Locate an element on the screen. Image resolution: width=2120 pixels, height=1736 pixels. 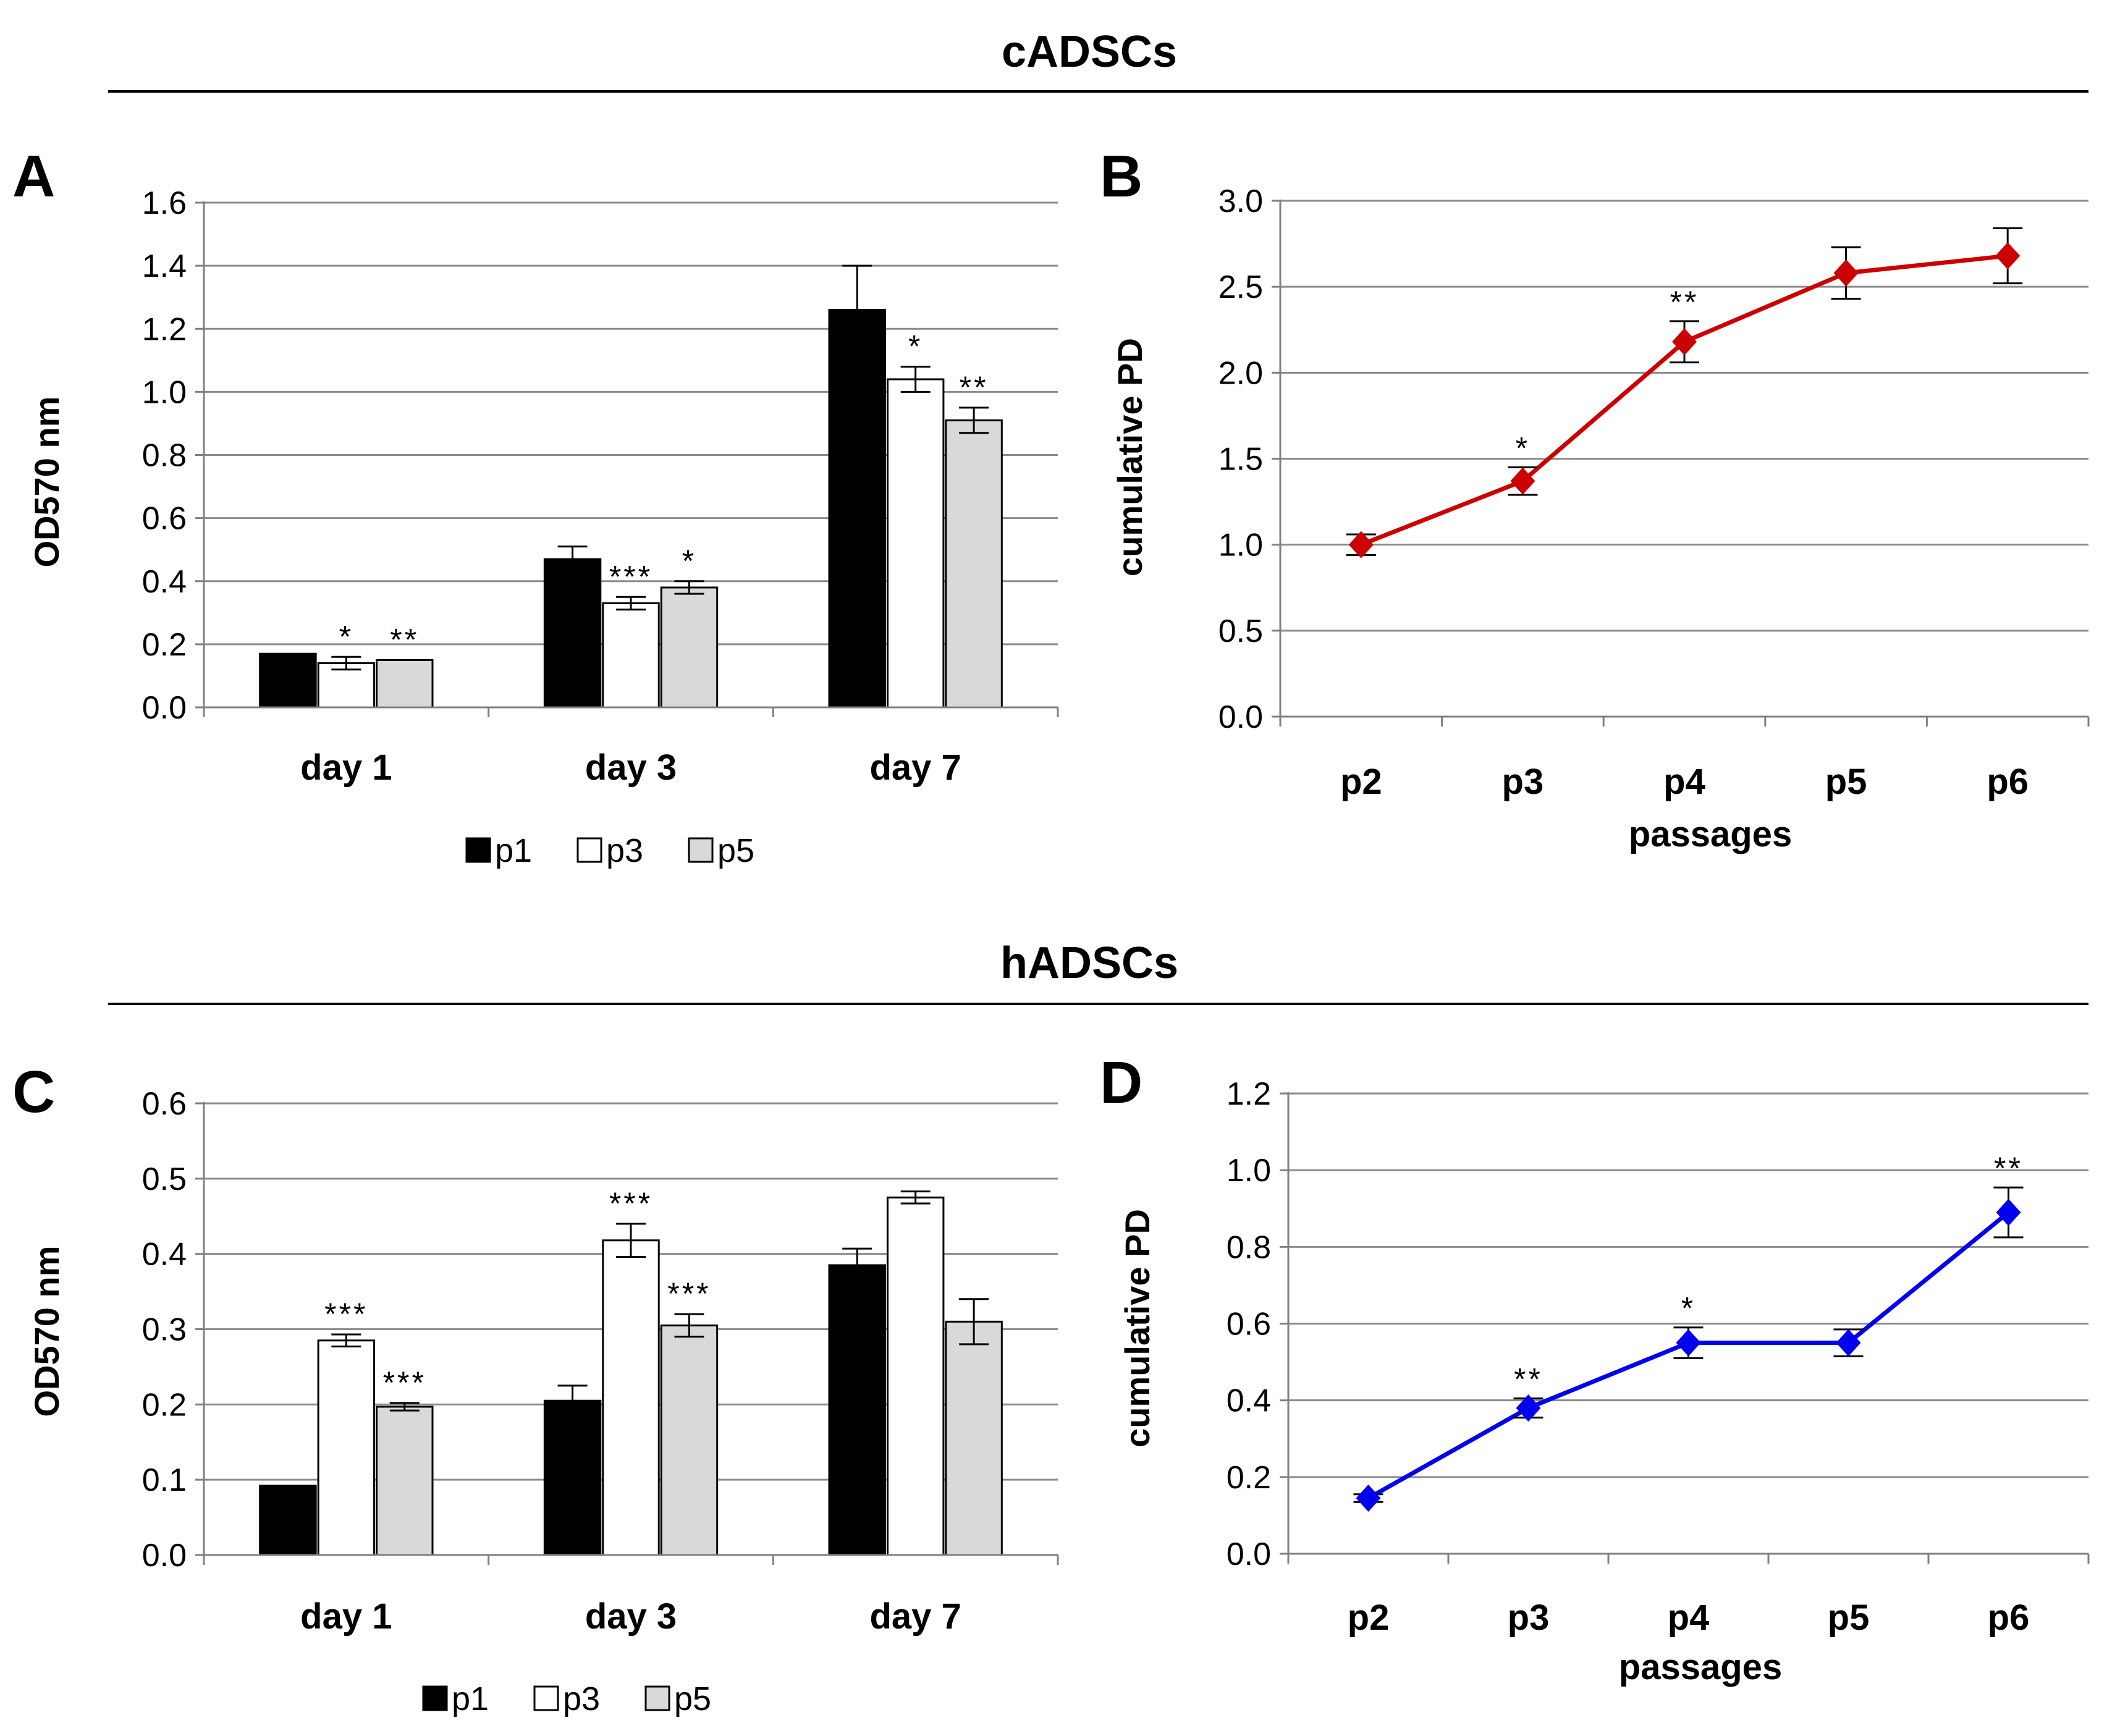
y-tick-label-a-0: 0.0 is located at coordinates (165, 708).